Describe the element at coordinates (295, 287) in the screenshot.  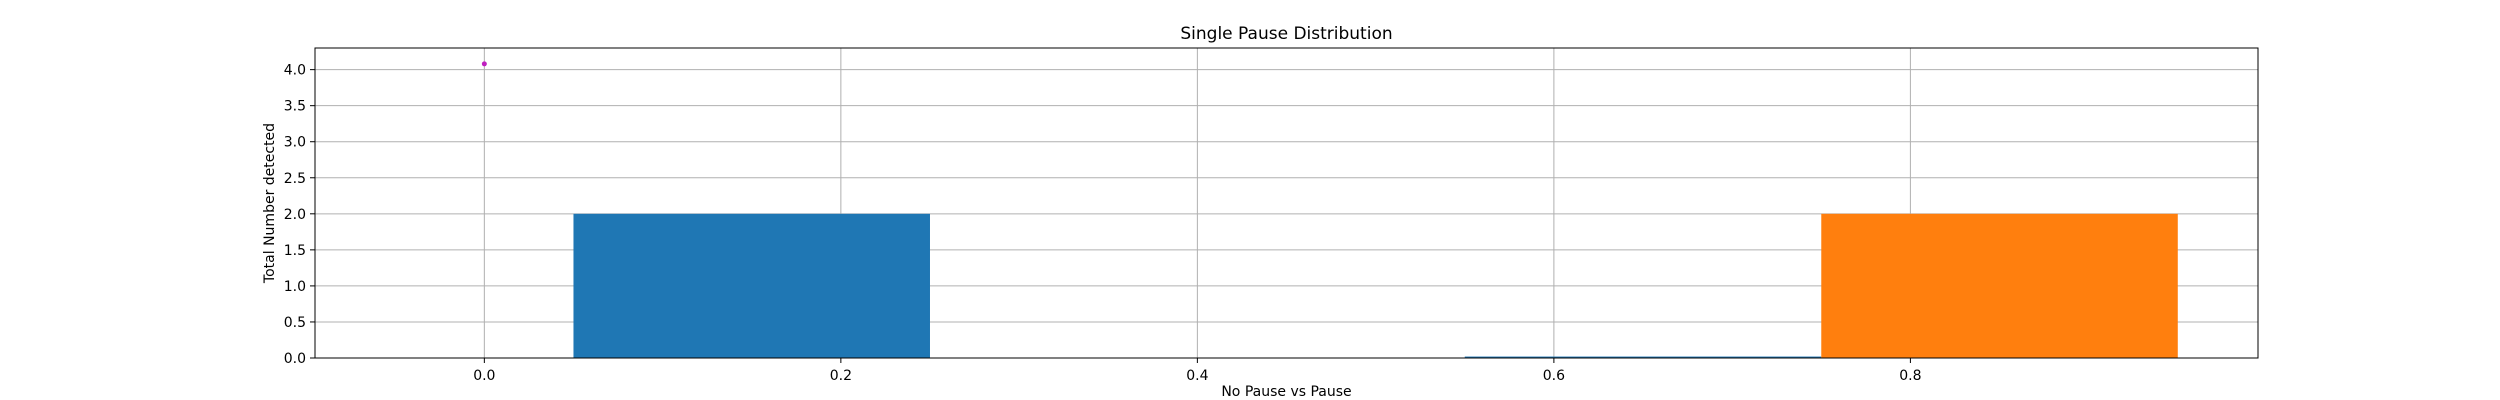
I see `y-tick-label-2: 1.0` at that location.